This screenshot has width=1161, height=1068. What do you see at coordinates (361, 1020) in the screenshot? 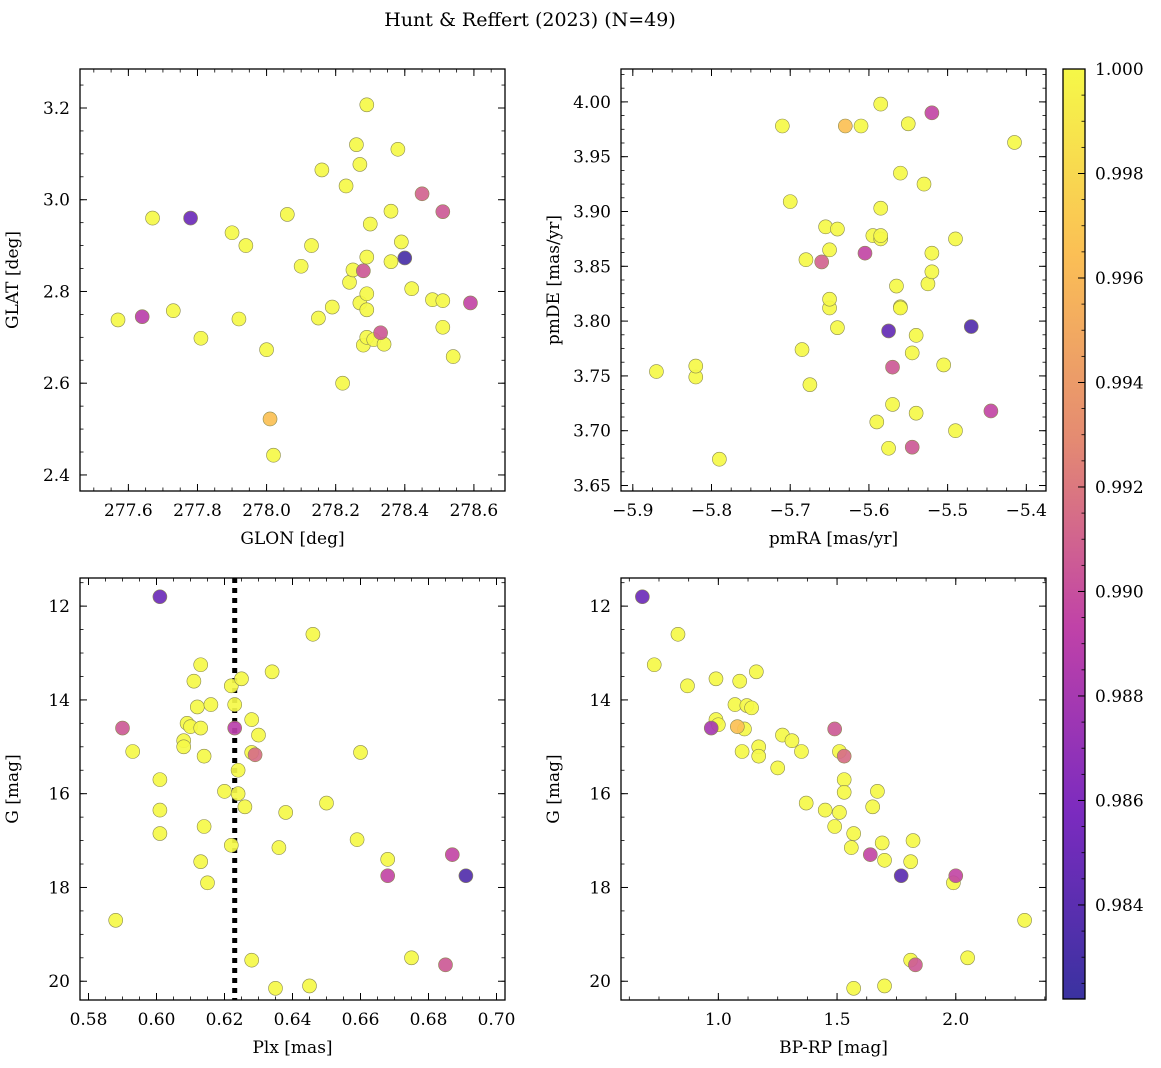
I see `x-tick-label: 0.66` at bounding box center [361, 1020].